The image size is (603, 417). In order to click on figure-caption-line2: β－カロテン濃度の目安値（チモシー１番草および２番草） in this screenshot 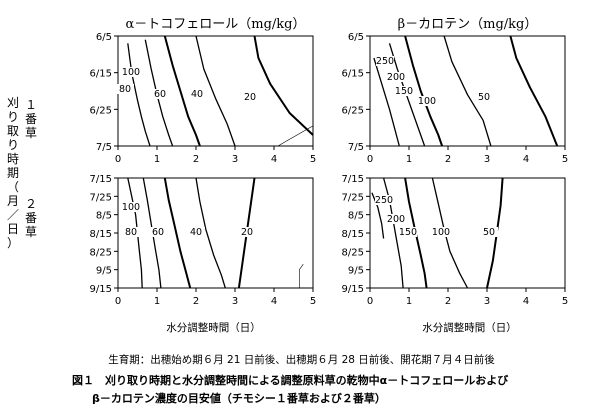, I will do `click(239, 398)`.